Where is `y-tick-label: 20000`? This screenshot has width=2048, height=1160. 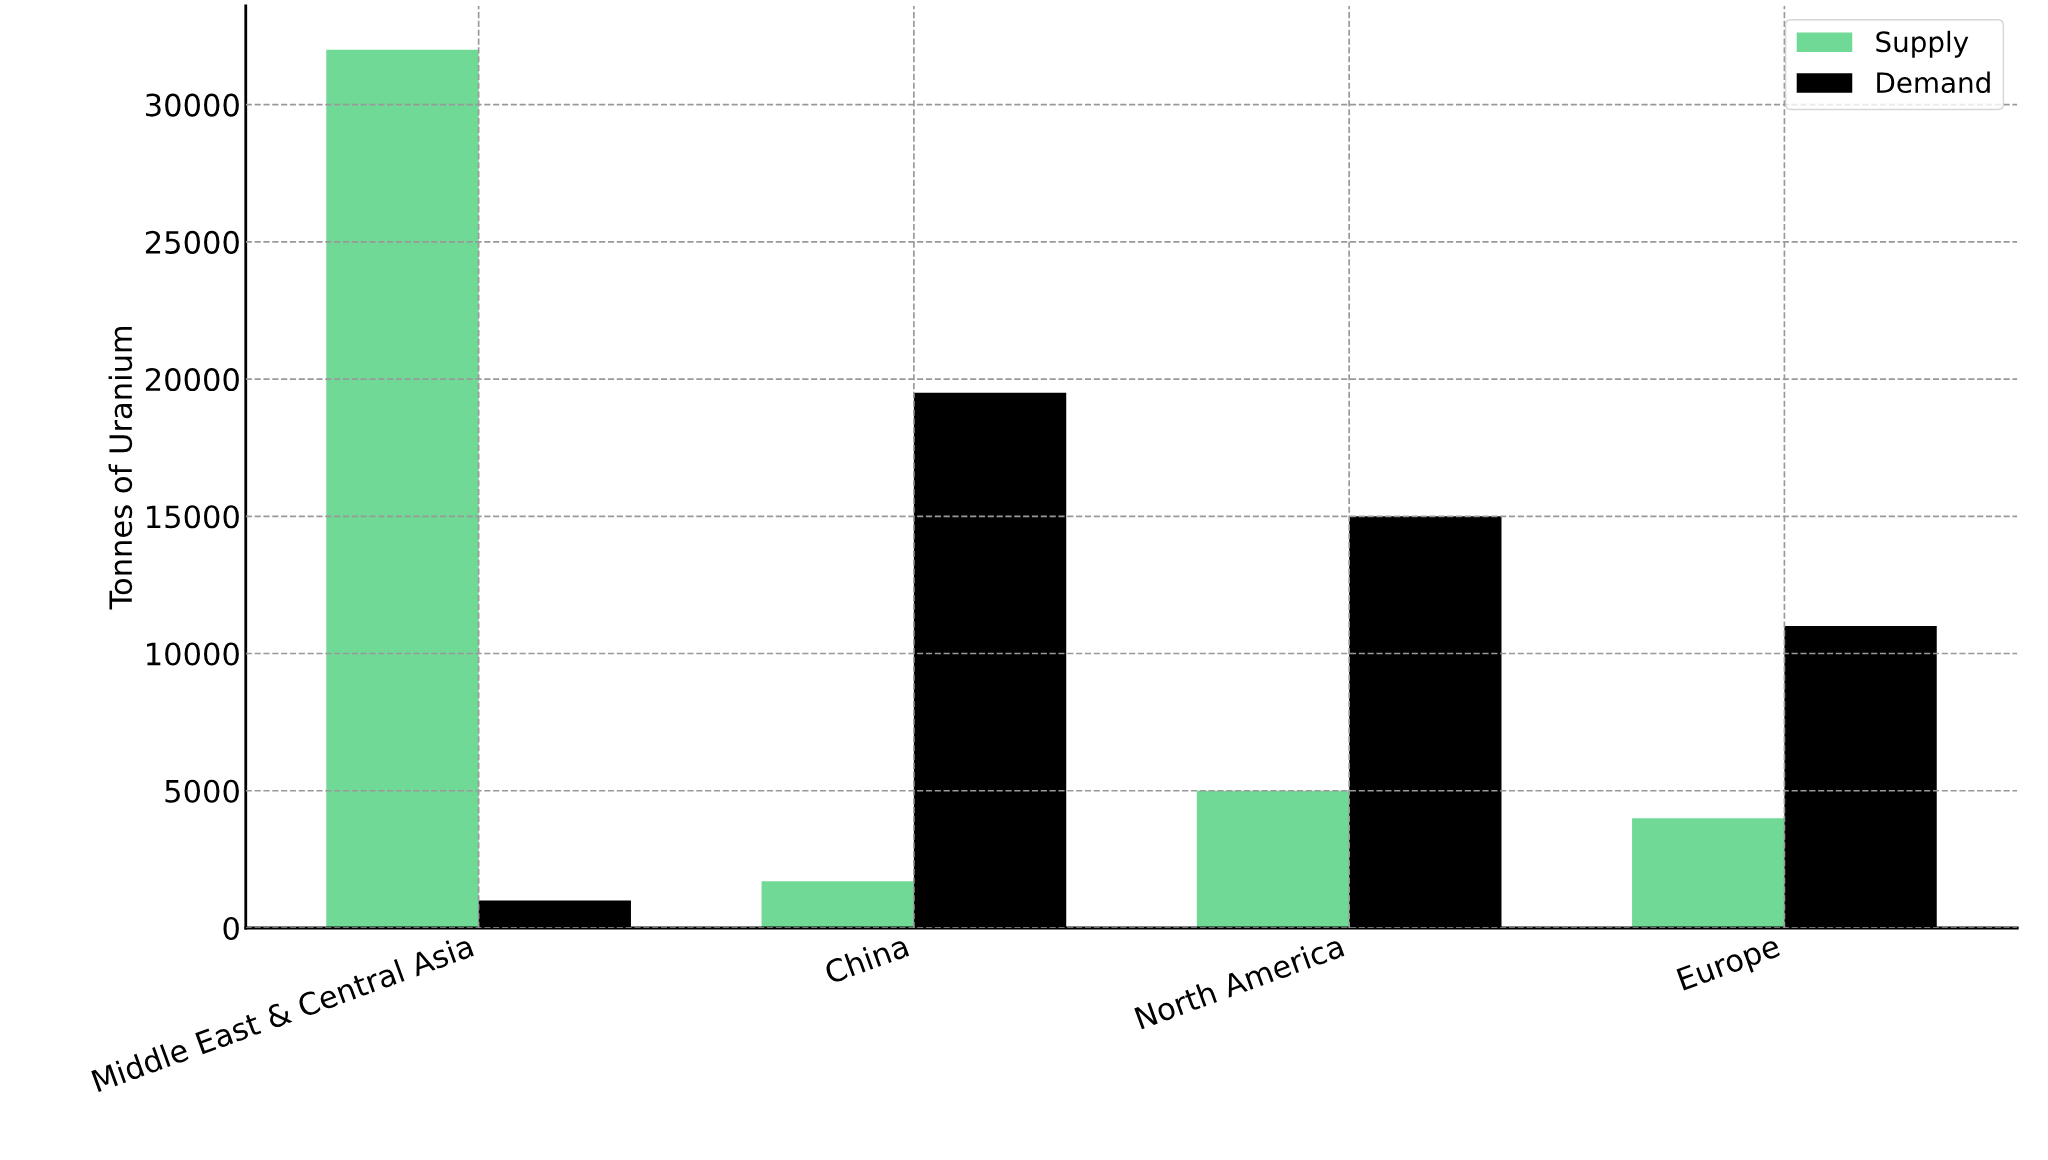 y-tick-label: 20000 is located at coordinates (192, 380).